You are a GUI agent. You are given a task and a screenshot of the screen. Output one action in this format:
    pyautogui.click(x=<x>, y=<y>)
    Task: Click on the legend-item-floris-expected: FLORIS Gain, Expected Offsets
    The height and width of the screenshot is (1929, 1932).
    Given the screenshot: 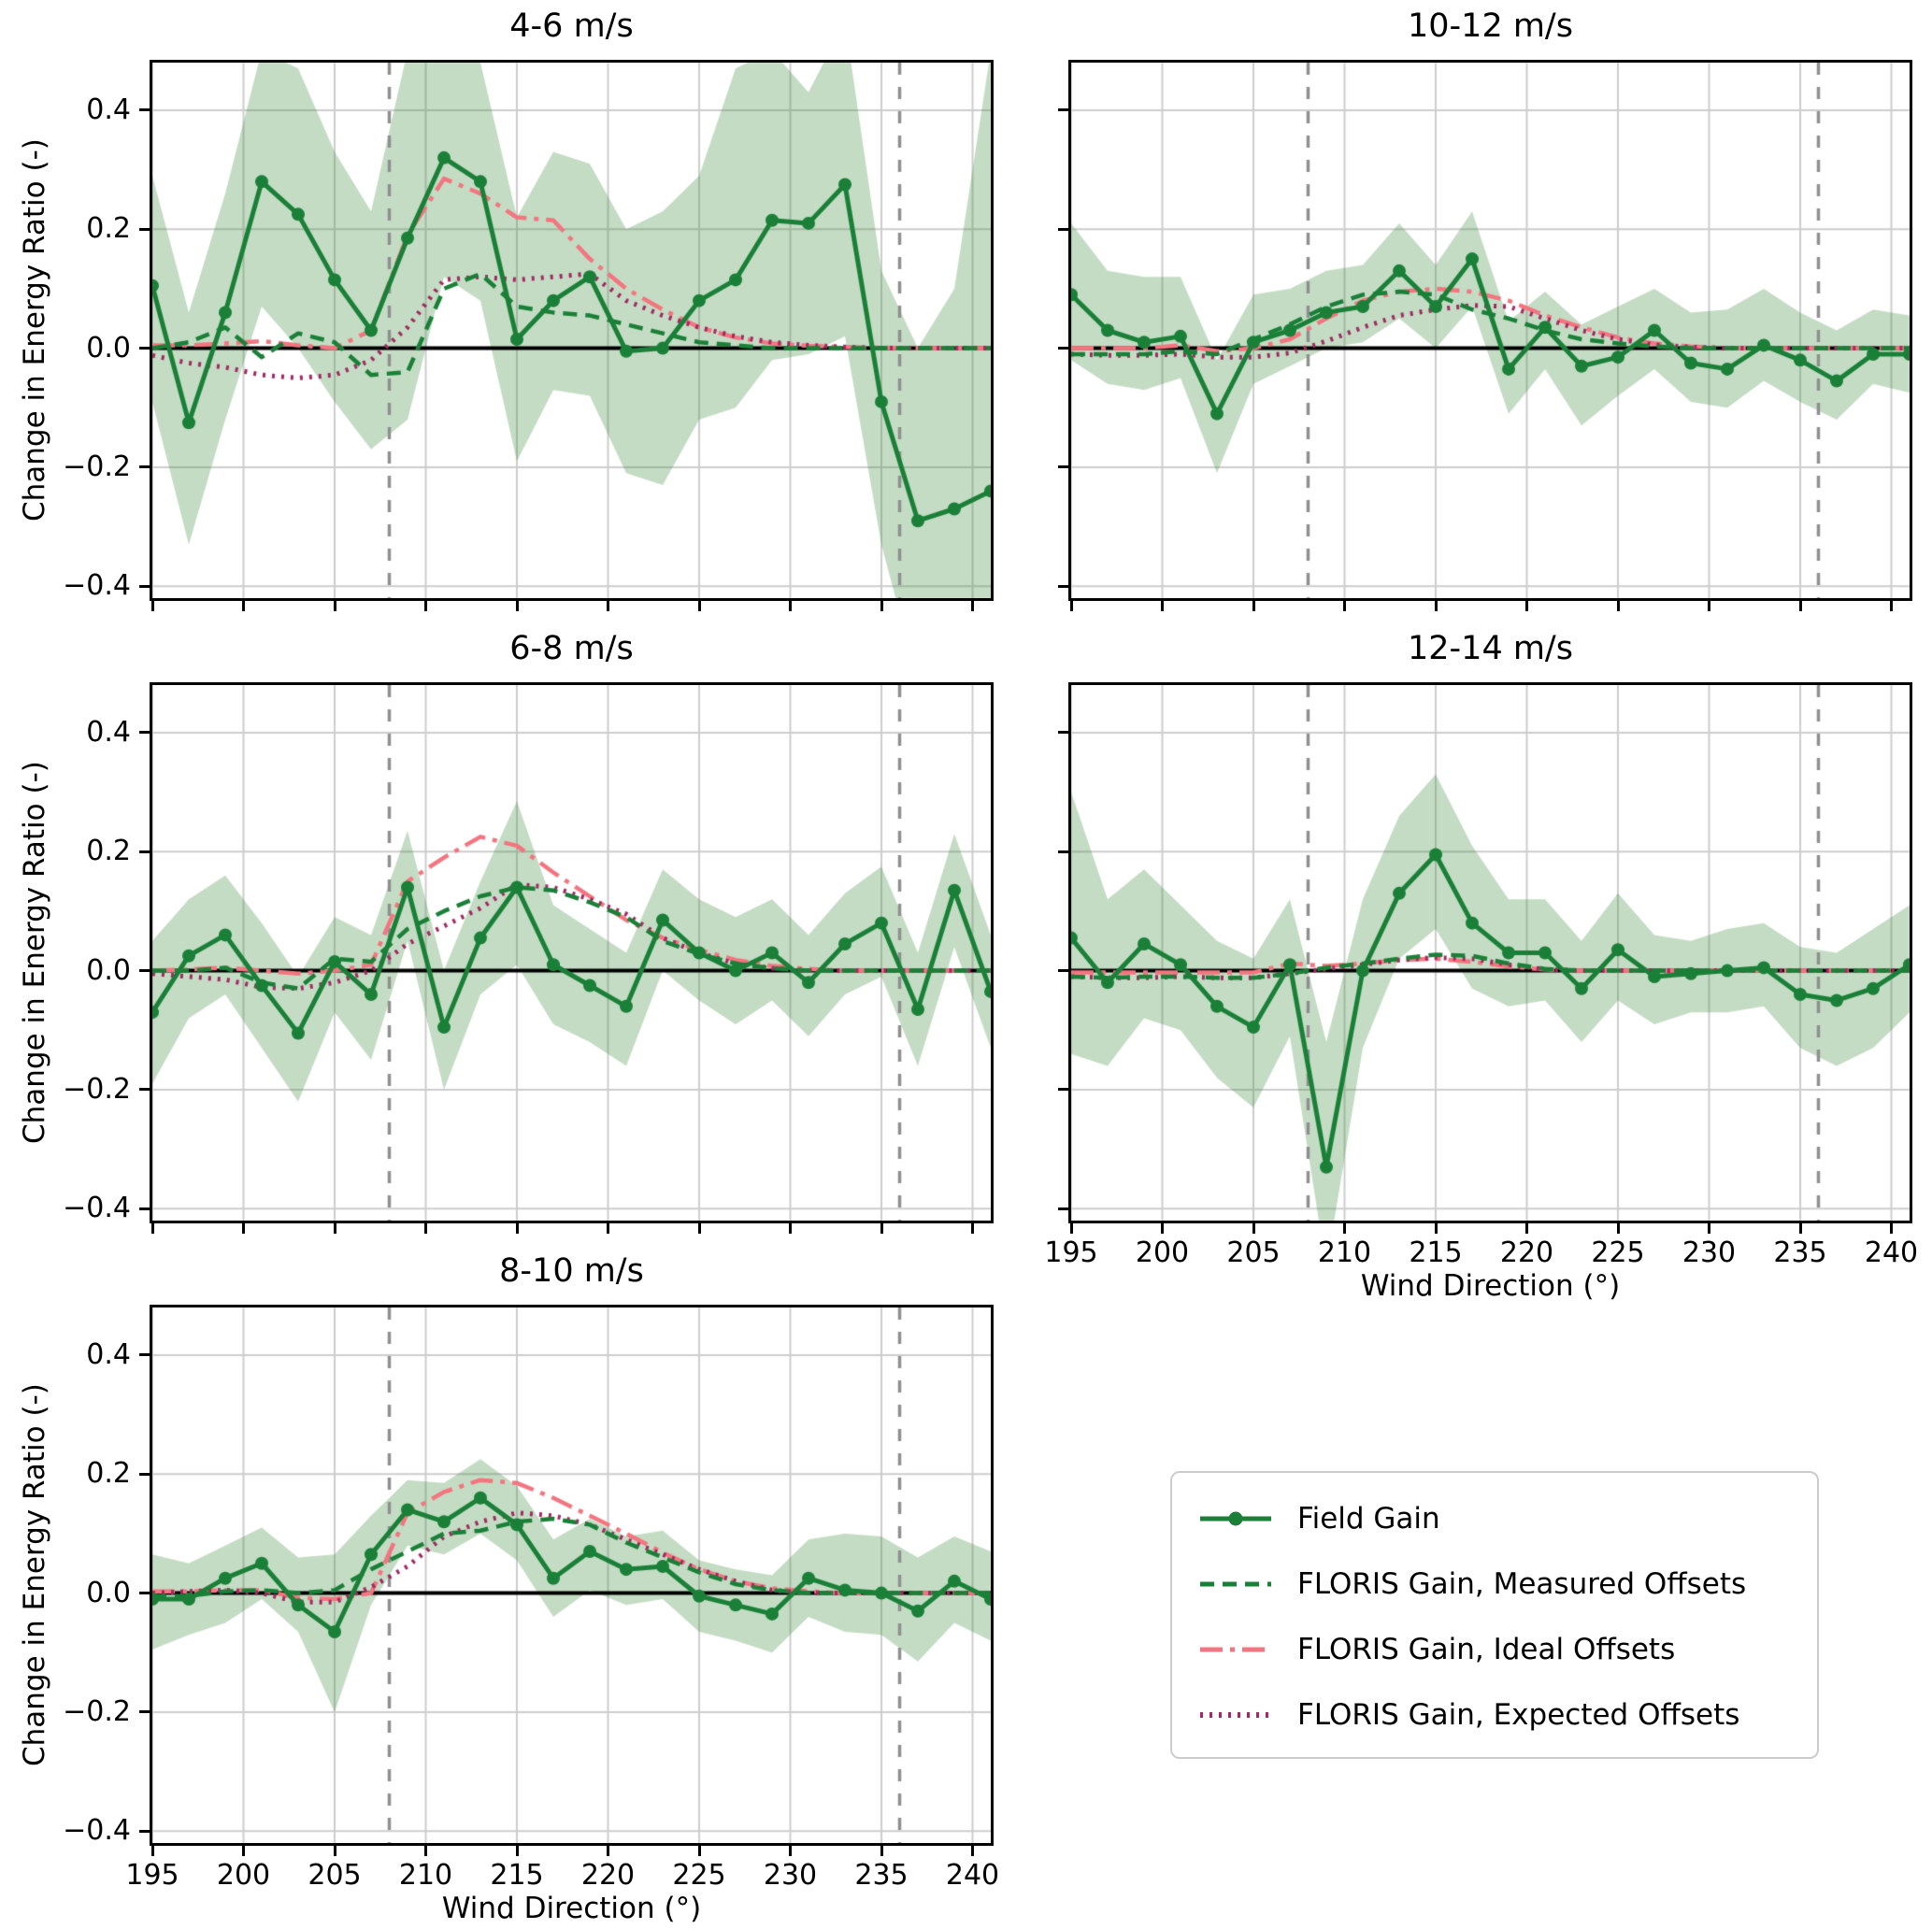 What is the action you would take?
    pyautogui.click(x=1494, y=1715)
    